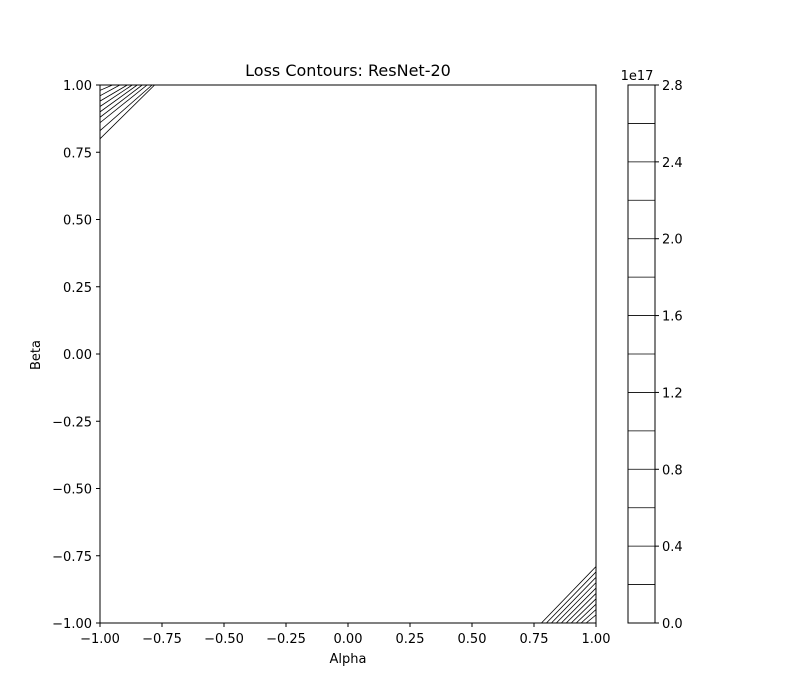 The height and width of the screenshot is (700, 800). Describe the element at coordinates (672, 317) in the screenshot. I see `colorbar-tick-label: 1.6` at that location.